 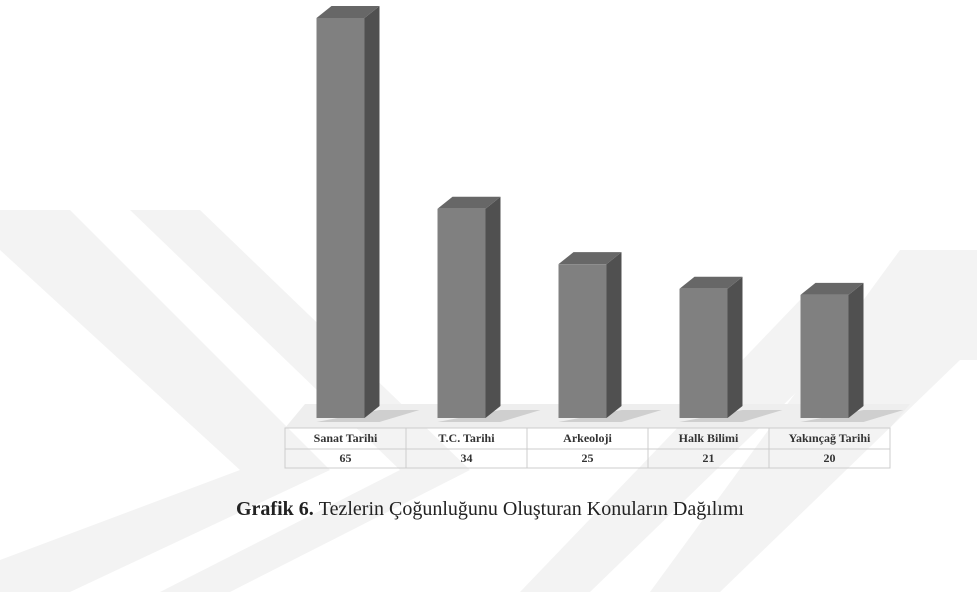 I want to click on category-label: T.C. Tarihi, so click(x=466, y=438).